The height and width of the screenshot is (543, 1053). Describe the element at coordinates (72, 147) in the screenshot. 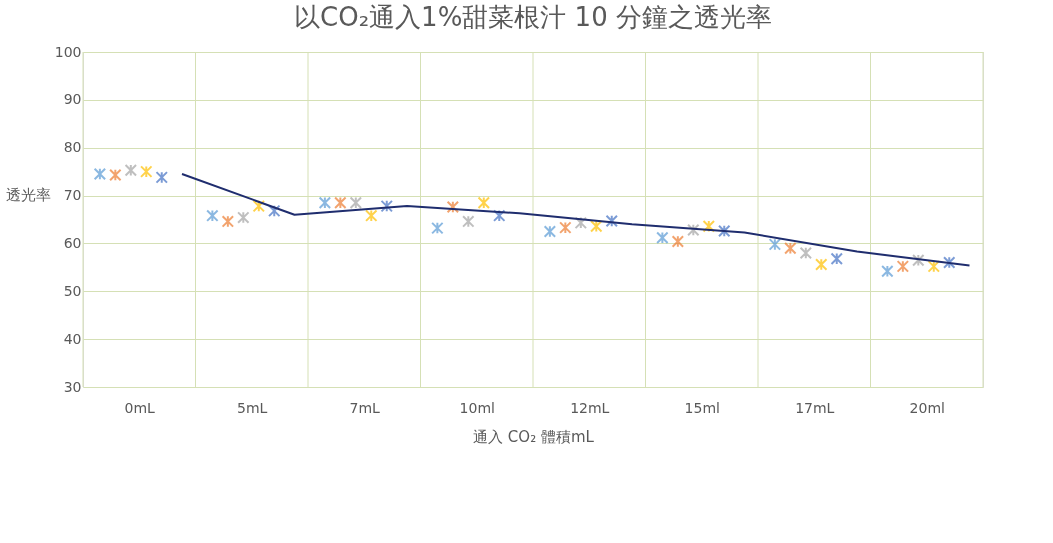

I see `y-tick-label: 80` at that location.